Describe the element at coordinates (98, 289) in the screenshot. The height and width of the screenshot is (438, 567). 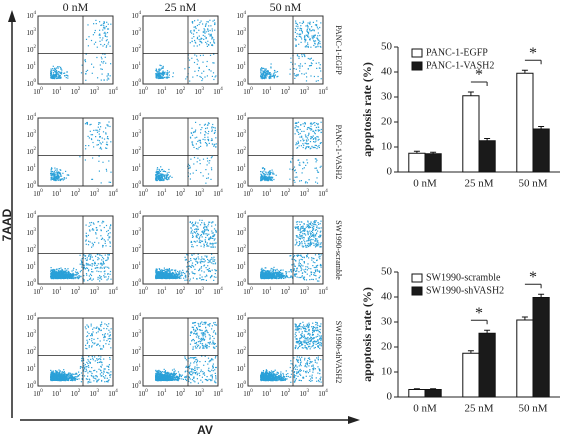
I see `tick-exp: 3` at that location.